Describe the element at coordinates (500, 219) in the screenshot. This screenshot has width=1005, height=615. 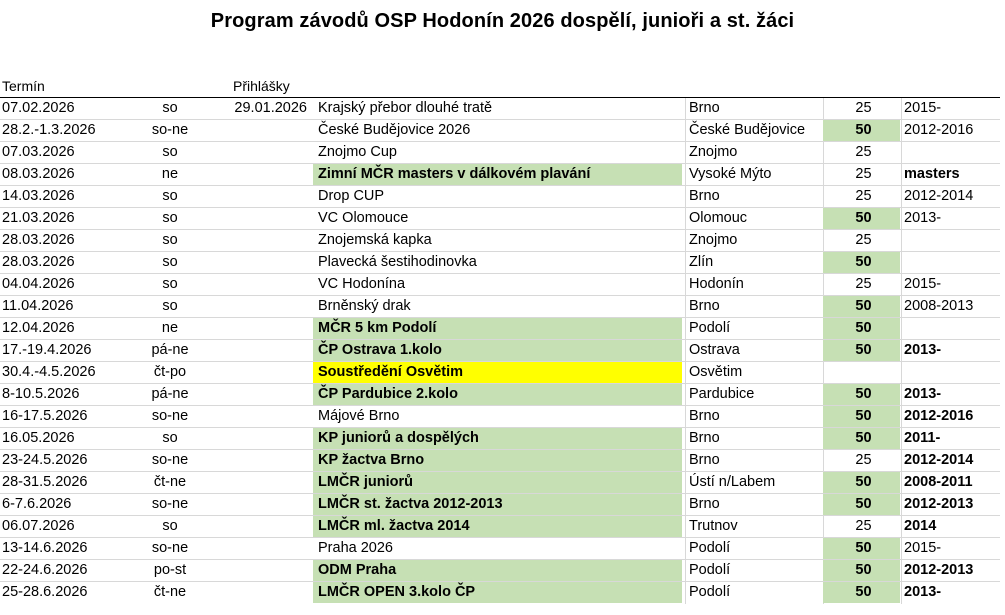
I see `table-row: 21.03.2026 so VC Olomouce Olomouc 50 2013-` at that location.